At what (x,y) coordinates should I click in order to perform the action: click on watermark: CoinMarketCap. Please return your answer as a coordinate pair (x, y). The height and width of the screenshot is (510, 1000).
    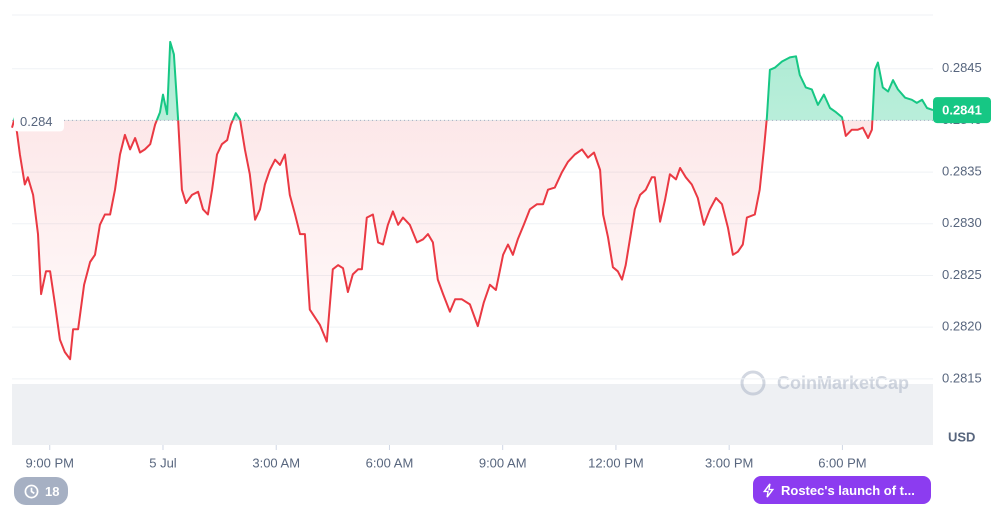
    Looking at the image, I should click on (824, 383).